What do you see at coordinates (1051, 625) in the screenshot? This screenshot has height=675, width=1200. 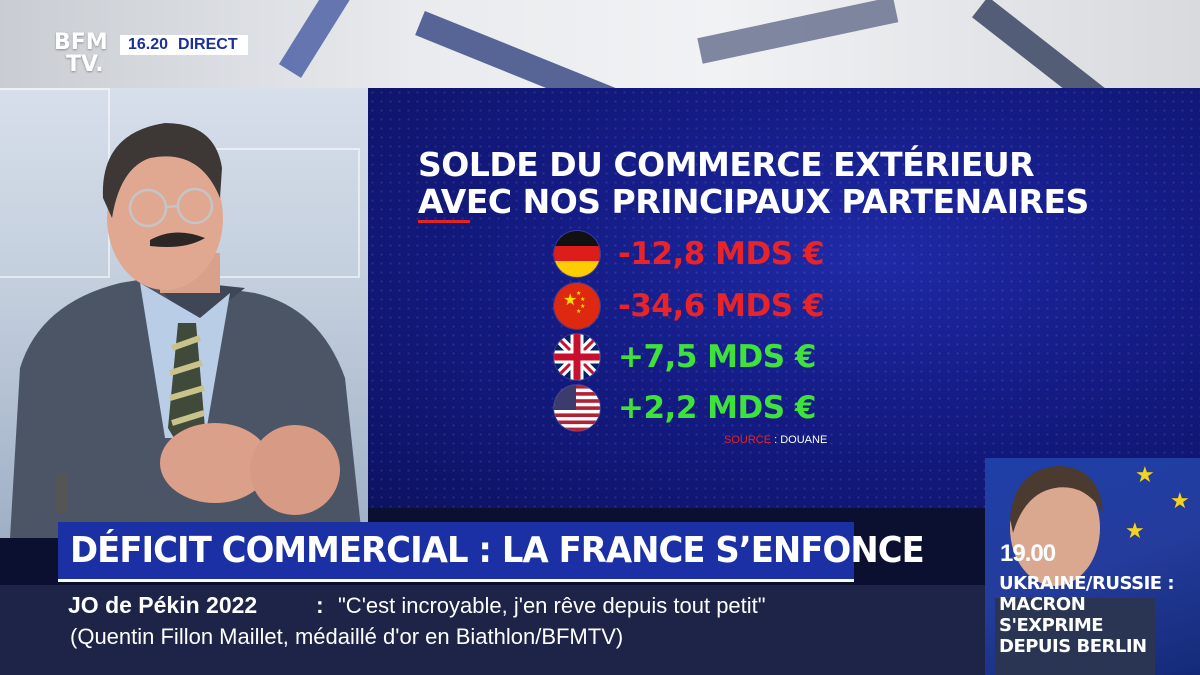 I see `upcoming-line3: S'EXPRIME` at bounding box center [1051, 625].